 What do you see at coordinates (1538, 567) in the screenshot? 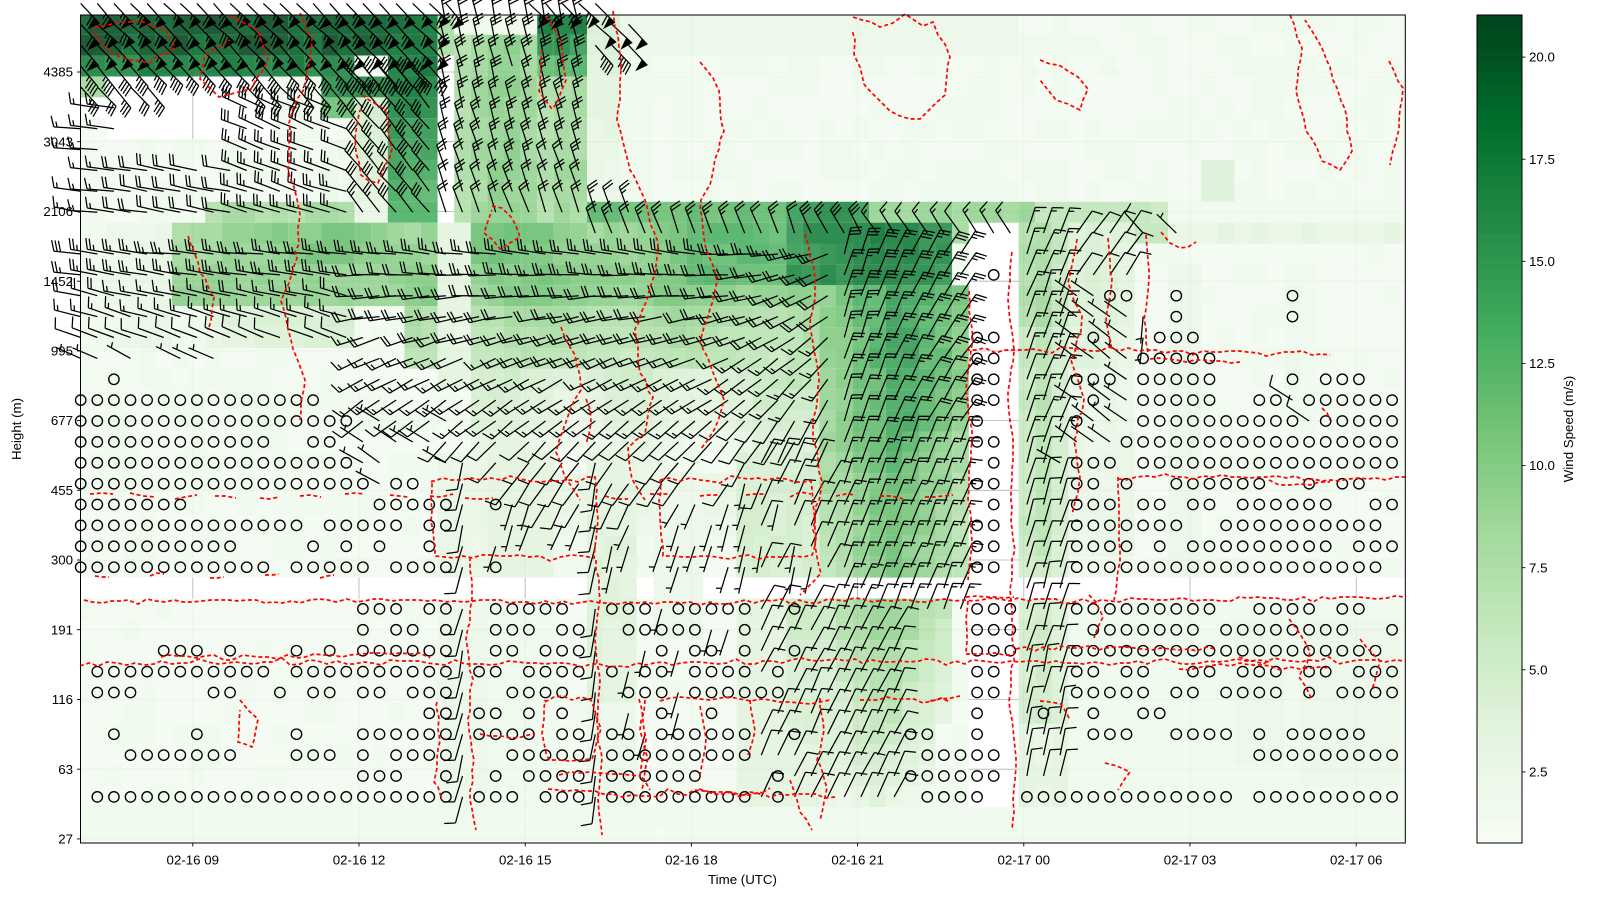
I see `svg-text: 7.5` at bounding box center [1538, 567].